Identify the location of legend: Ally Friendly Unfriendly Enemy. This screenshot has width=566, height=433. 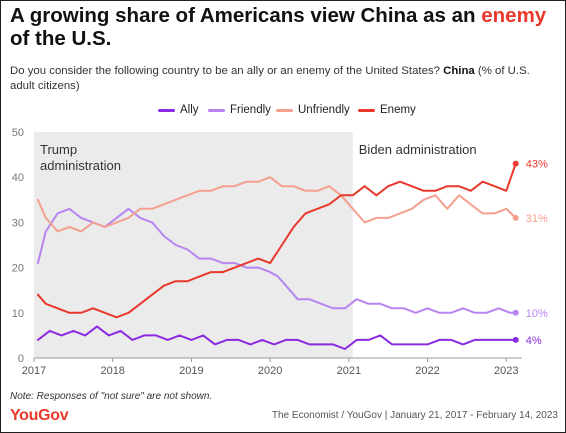
(283, 112).